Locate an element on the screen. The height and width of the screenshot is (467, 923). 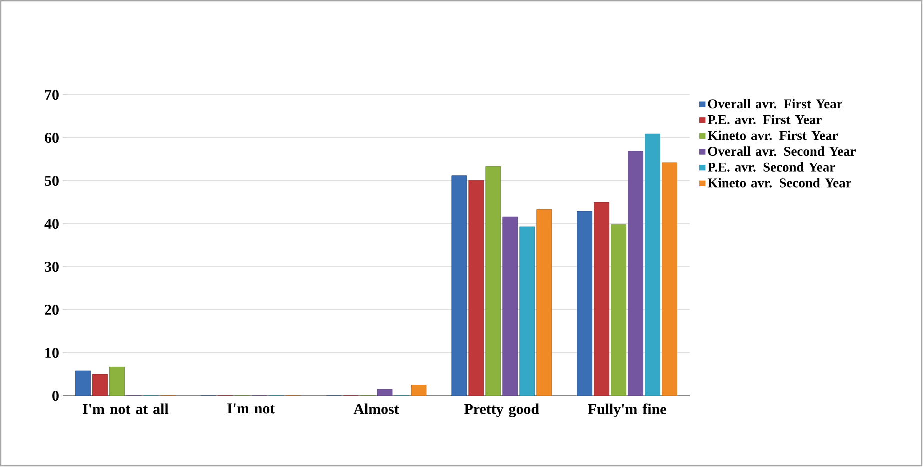
legend-label: P.E. avr. First Year is located at coordinates (765, 120).